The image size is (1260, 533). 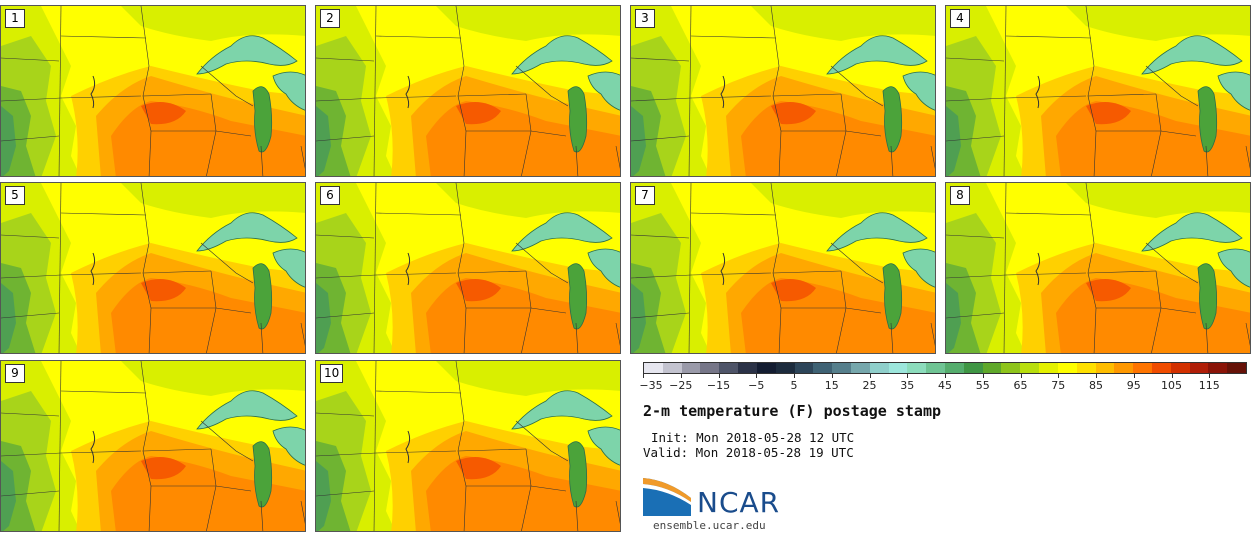 I want to click on panel-label-3: 3, so click(x=645, y=18).